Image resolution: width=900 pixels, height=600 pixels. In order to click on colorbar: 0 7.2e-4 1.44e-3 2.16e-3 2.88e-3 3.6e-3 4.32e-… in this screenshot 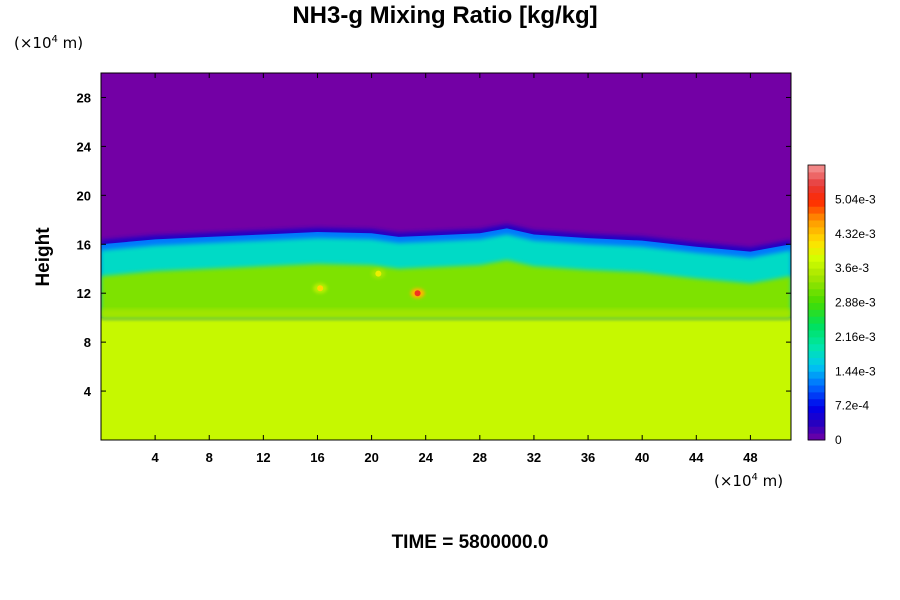, I will do `click(841, 305)`.